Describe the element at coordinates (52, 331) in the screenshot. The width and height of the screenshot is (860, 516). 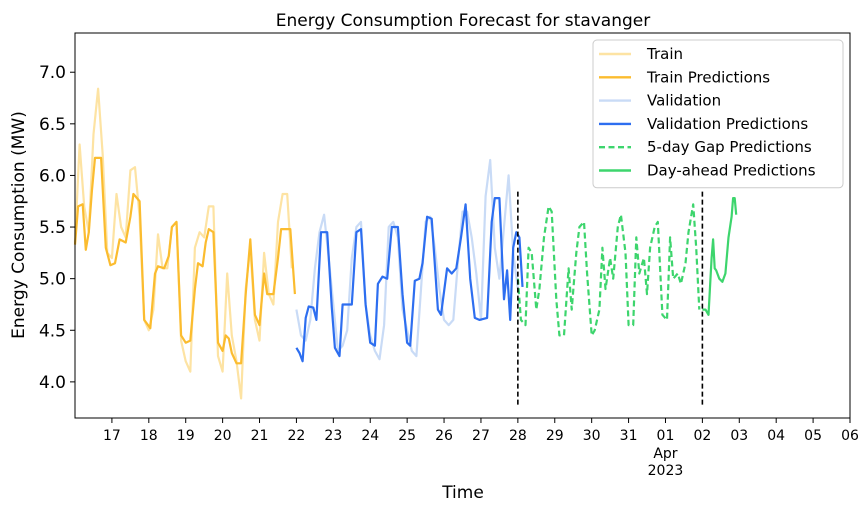
I see `y-tick-label: 4.5` at that location.